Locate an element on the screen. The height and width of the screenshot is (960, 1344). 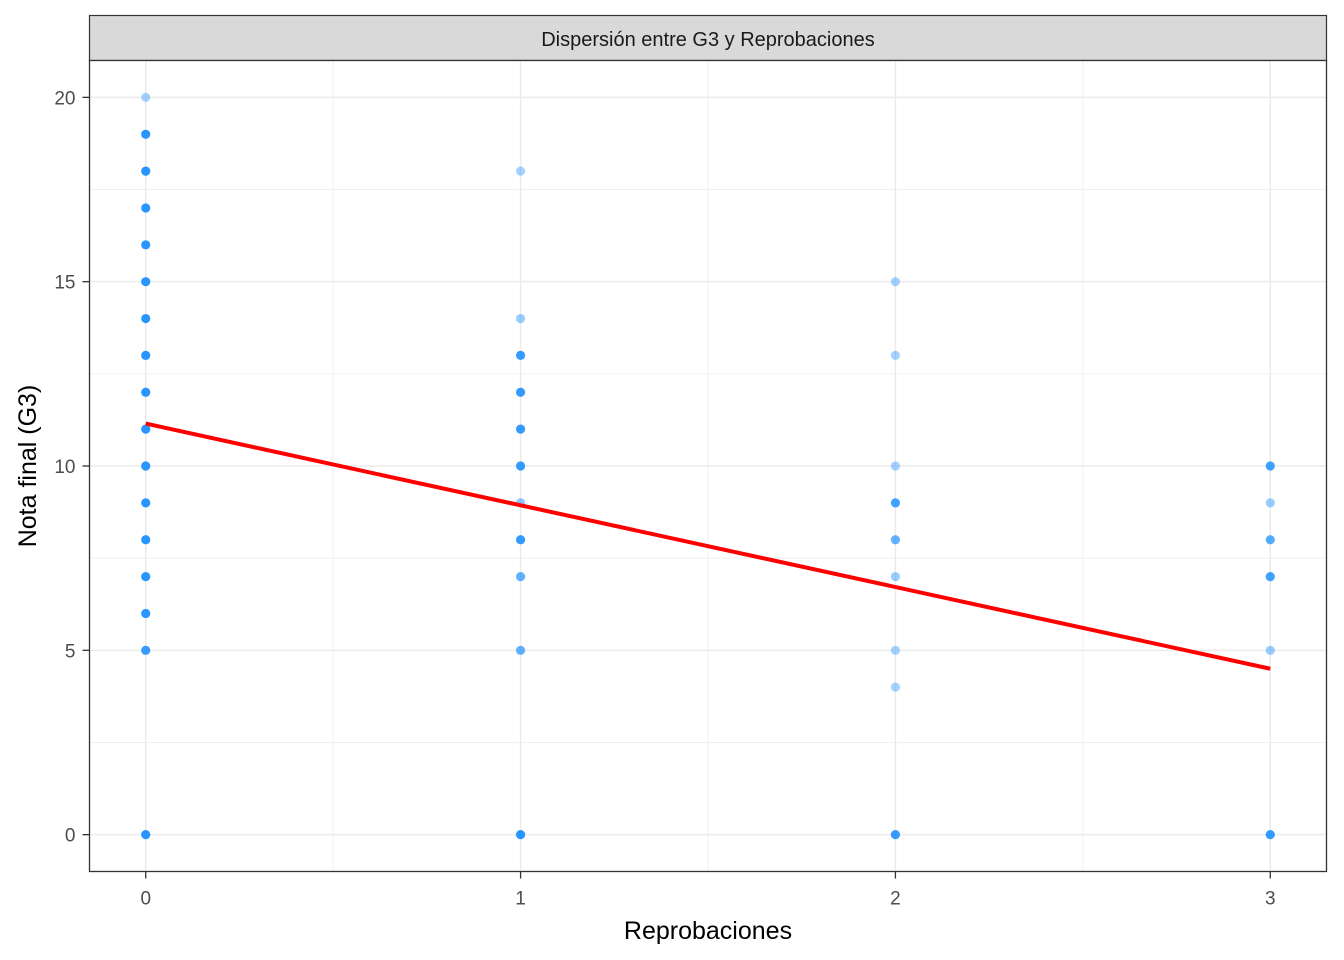
strip-background is located at coordinates (708, 38).